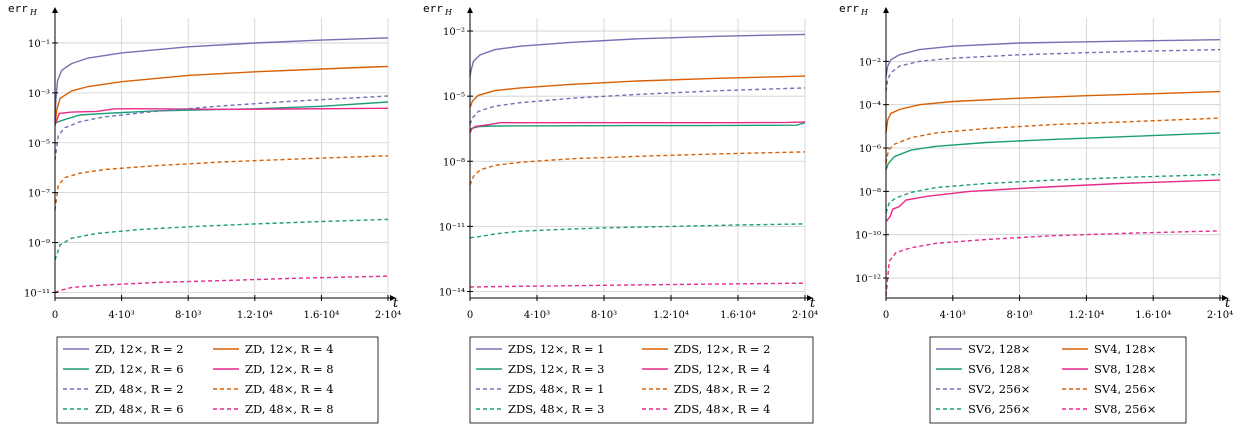 This screenshot has height=427, width=1256. Describe the element at coordinates (870, 149) in the screenshot. I see `y-tick-label: 10⁻⁶` at that location.